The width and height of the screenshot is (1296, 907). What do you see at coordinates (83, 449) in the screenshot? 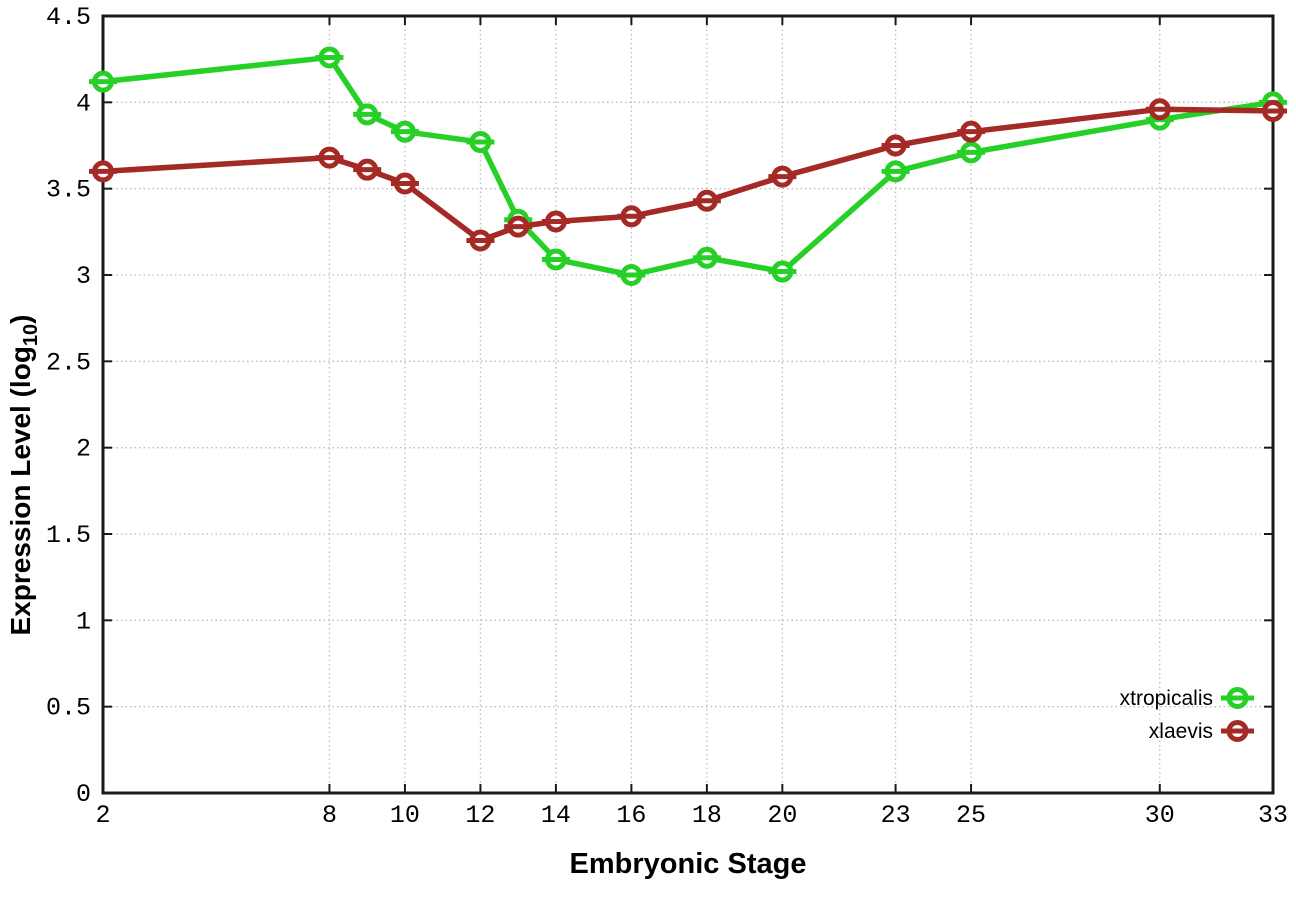
I see `y-tick-label: 2` at bounding box center [83, 449].